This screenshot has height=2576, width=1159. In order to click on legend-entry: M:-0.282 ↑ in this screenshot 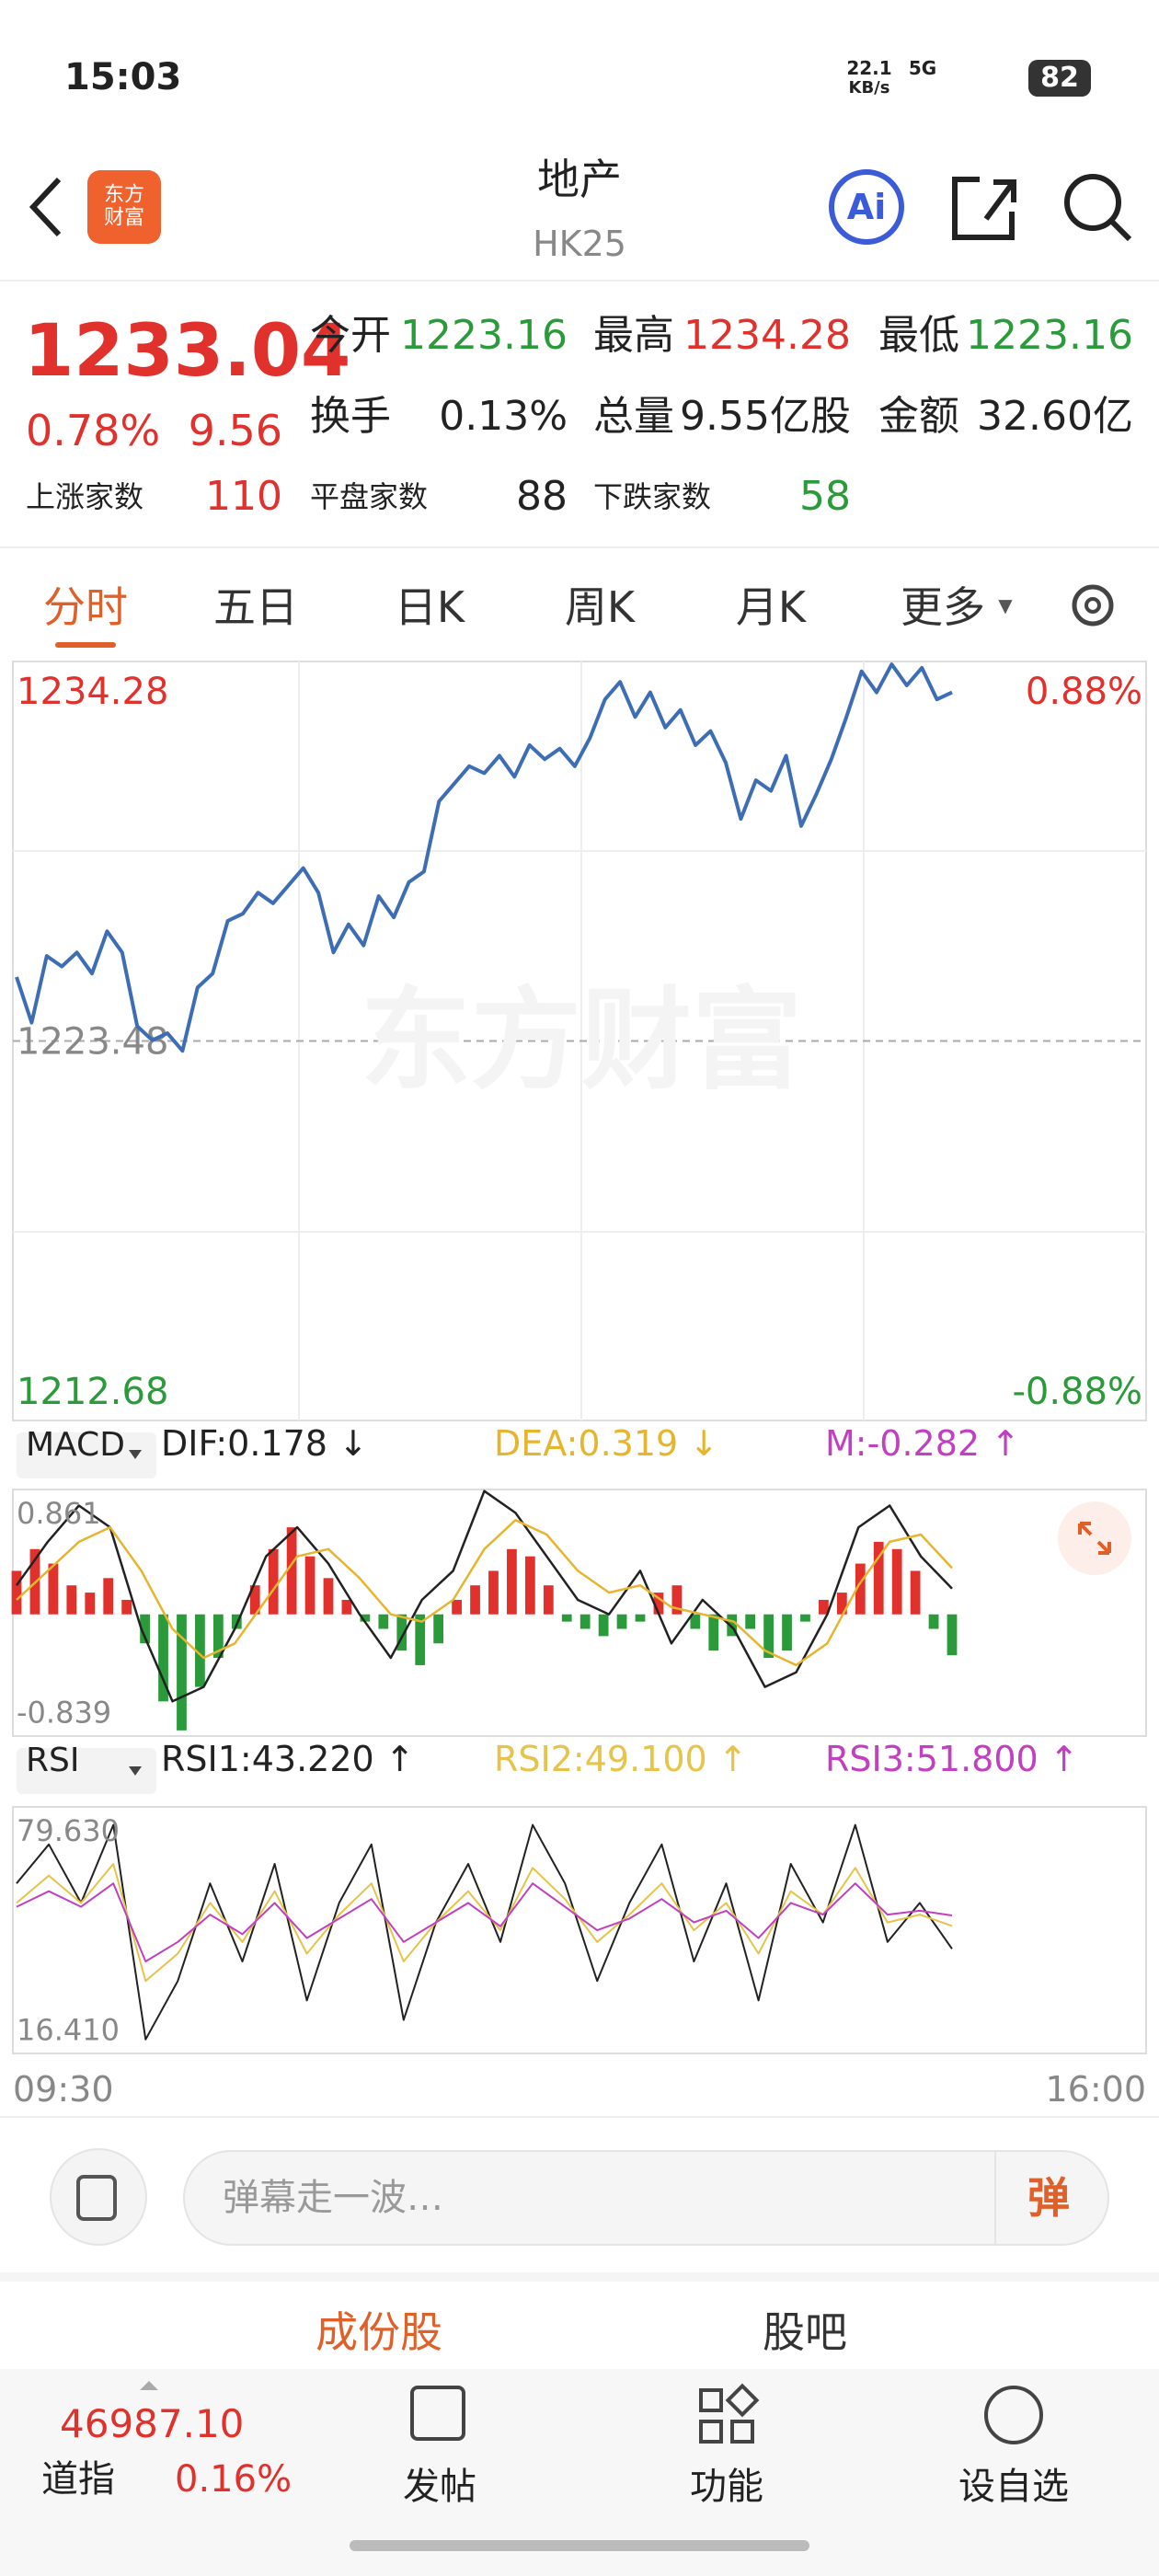, I will do `click(922, 1443)`.